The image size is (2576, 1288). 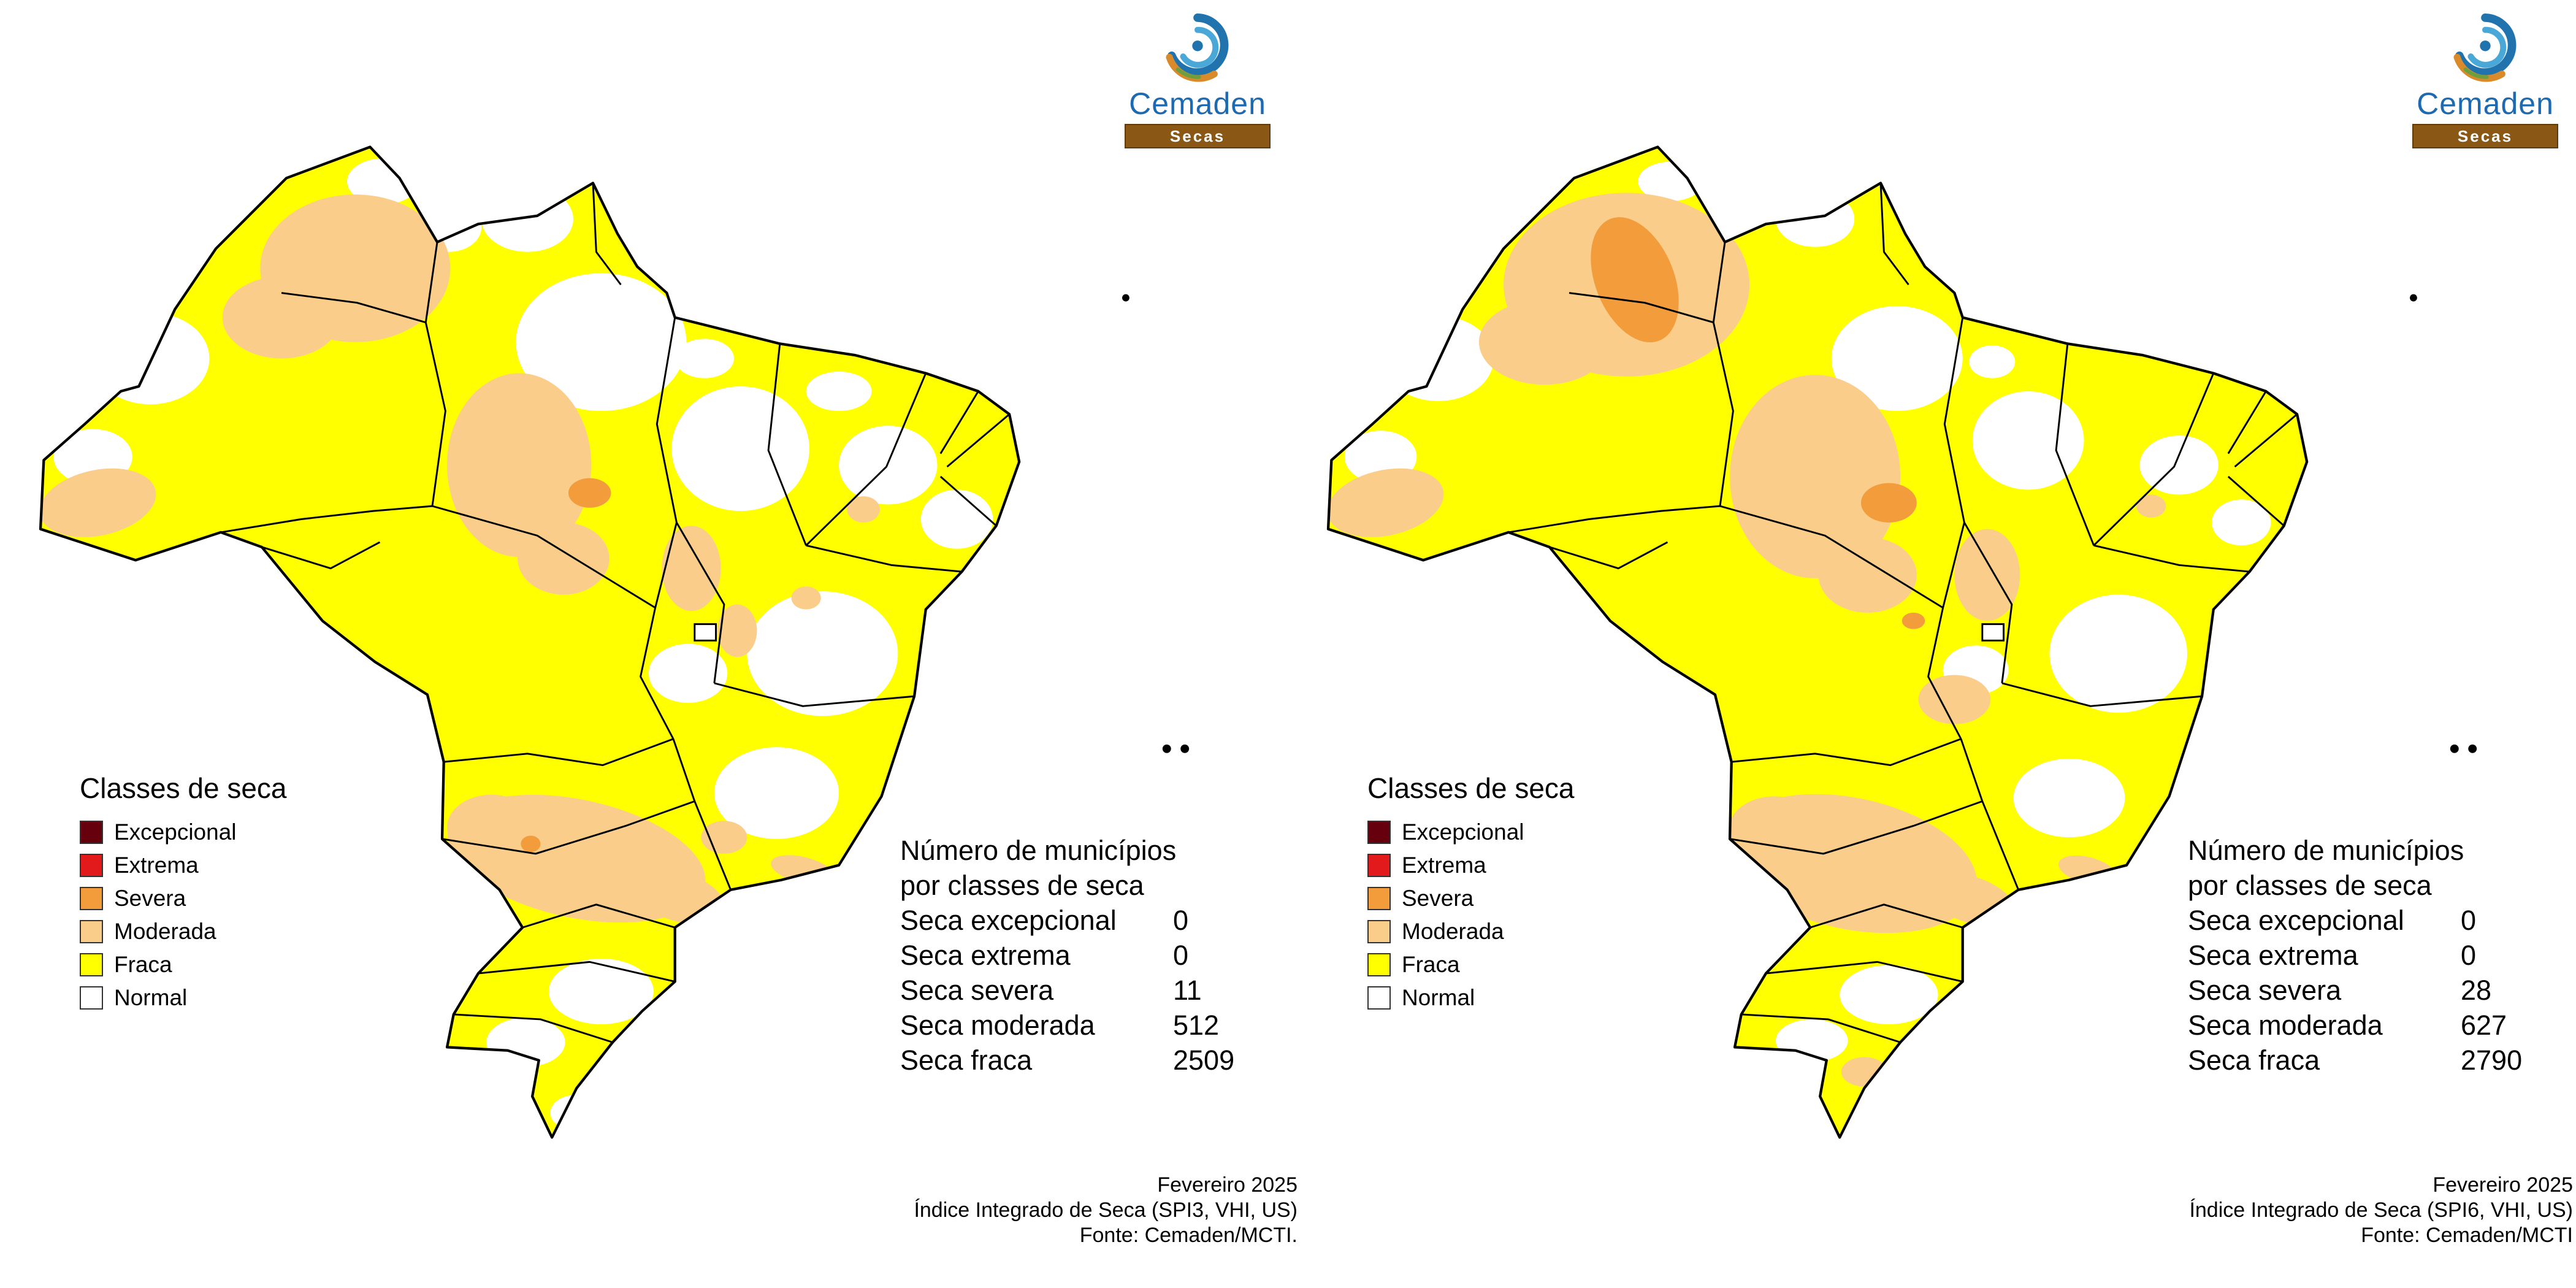 I want to click on footer-source: Fonte: Cemaden/MCTI, so click(x=2467, y=1235).